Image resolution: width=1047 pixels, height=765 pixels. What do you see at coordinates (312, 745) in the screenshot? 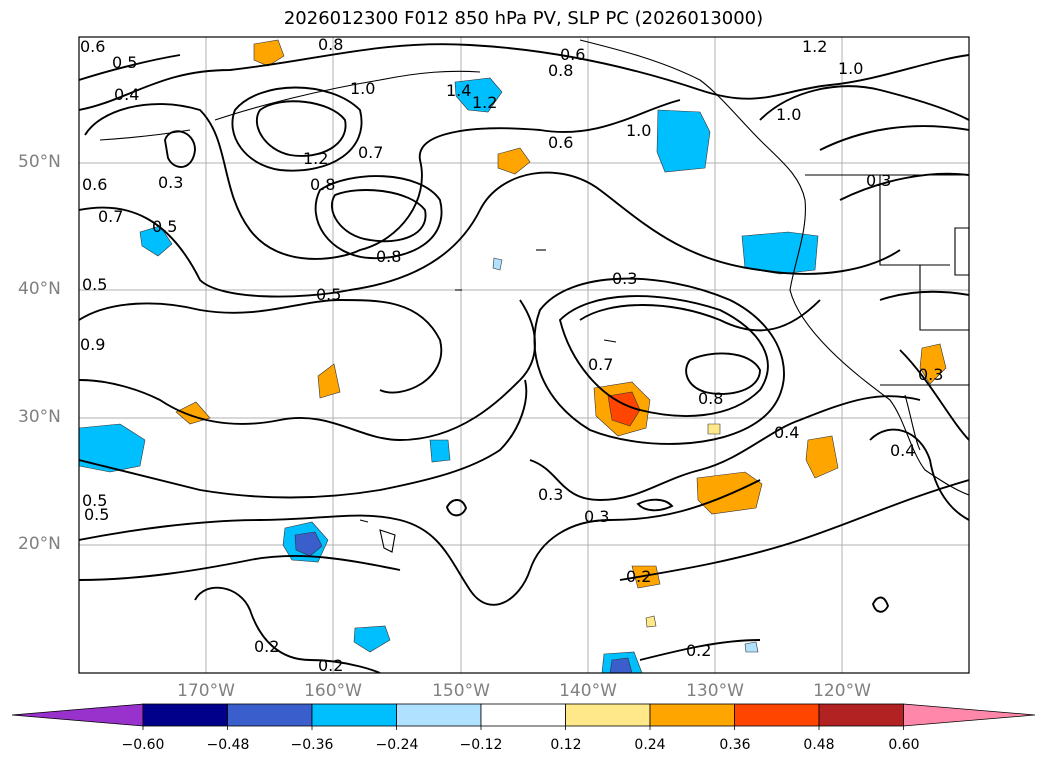
I see `colorbar-tick-label: −0.36` at bounding box center [312, 745].